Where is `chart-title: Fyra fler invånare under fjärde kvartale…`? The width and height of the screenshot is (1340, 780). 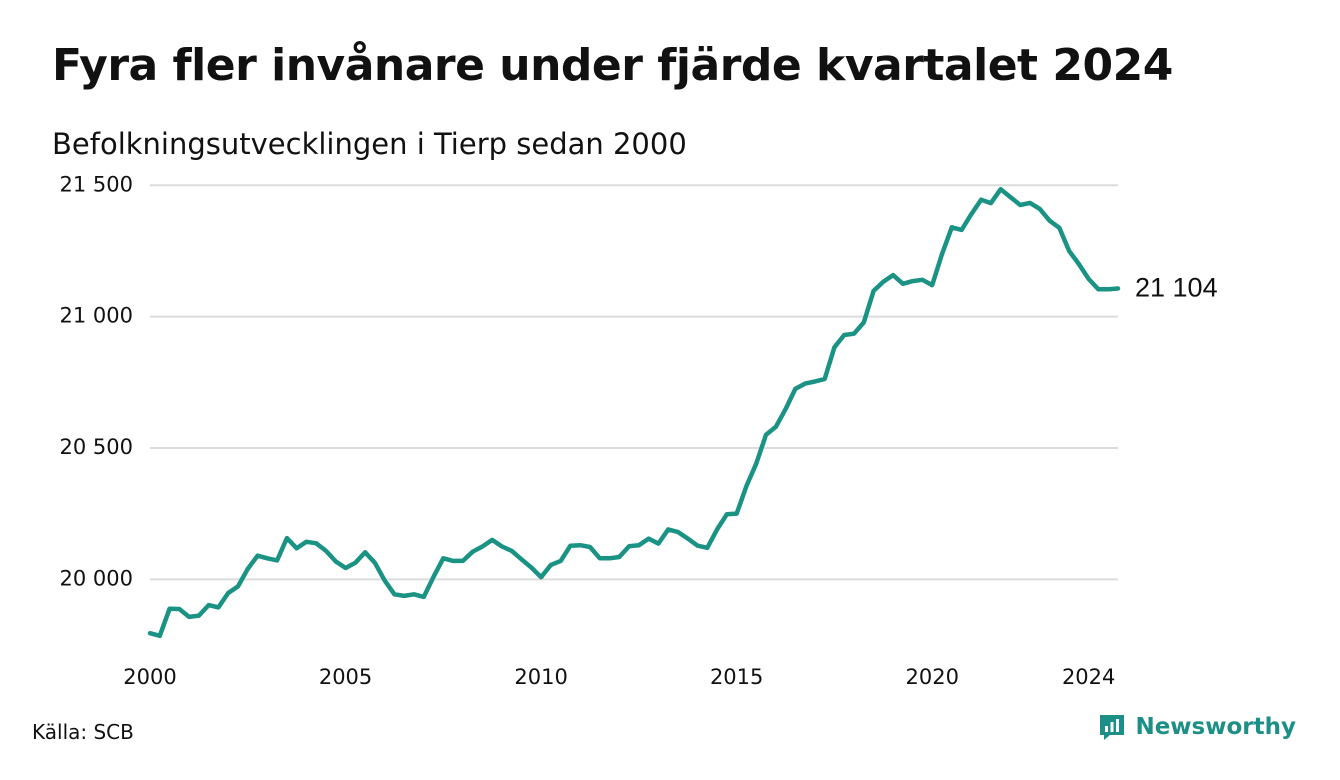
chart-title: Fyra fler invånare under fjärde kvartale… is located at coordinates (612, 65).